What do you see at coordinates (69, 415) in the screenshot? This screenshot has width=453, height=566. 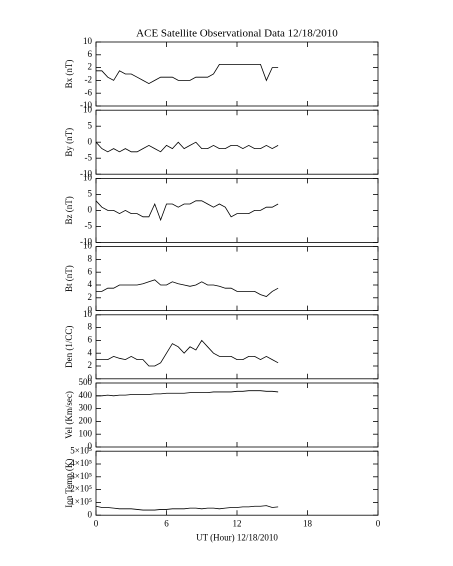 I see `y-axis-label: Vel (Km/sec)` at bounding box center [69, 415].